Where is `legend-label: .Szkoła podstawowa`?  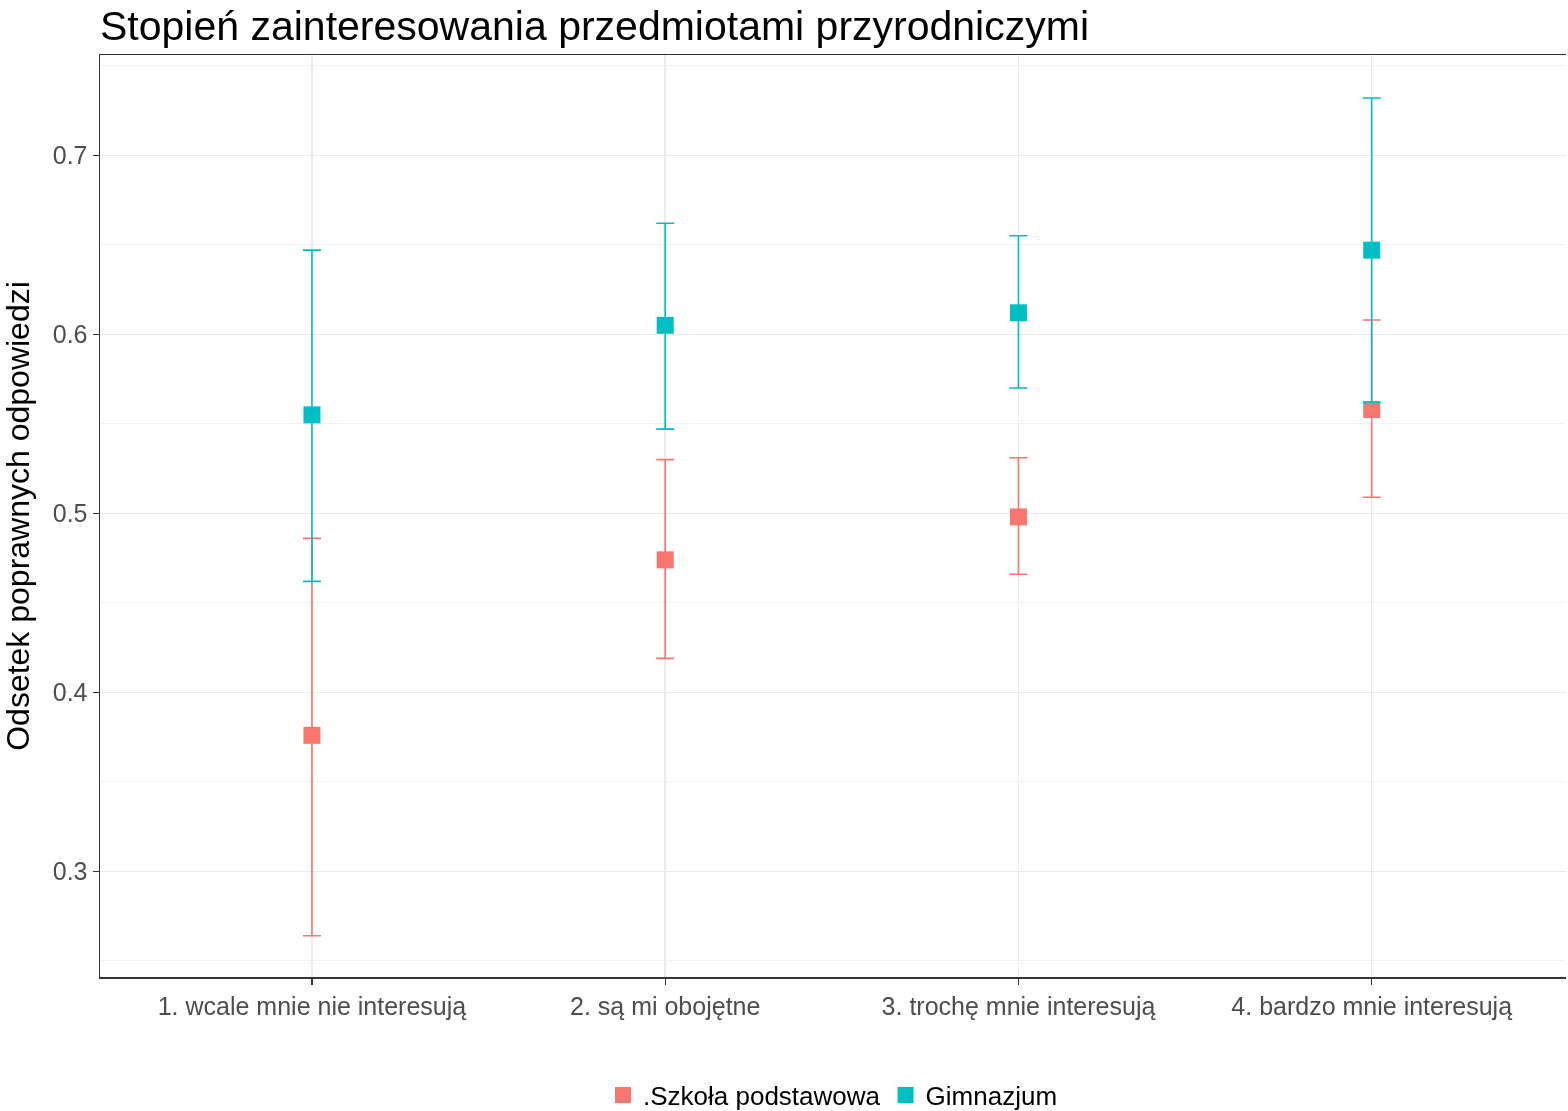
legend-label: .Szkoła podstawowa is located at coordinates (762, 1096).